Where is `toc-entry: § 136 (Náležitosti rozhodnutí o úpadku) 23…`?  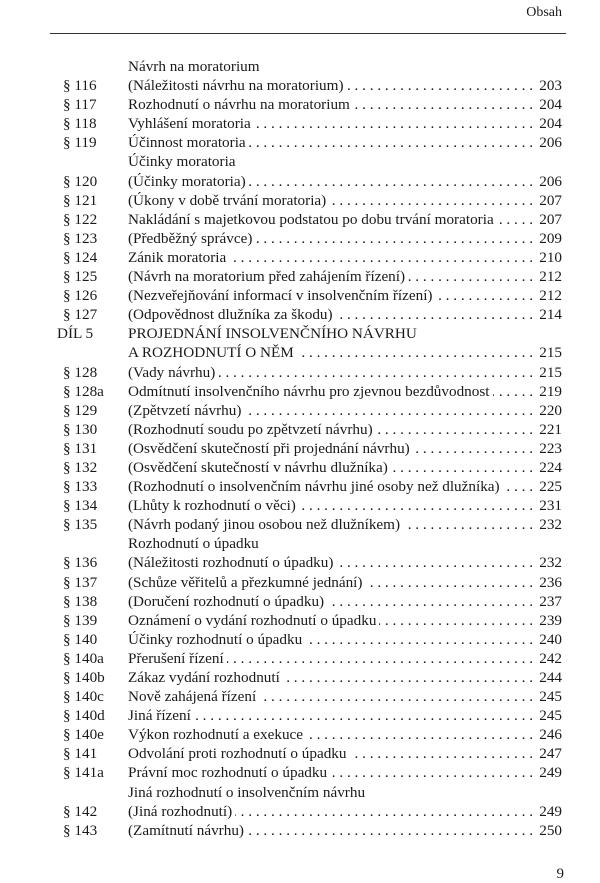 toc-entry: § 136 (Náležitosti rozhodnutí o úpadku) 23… is located at coordinates (306, 562).